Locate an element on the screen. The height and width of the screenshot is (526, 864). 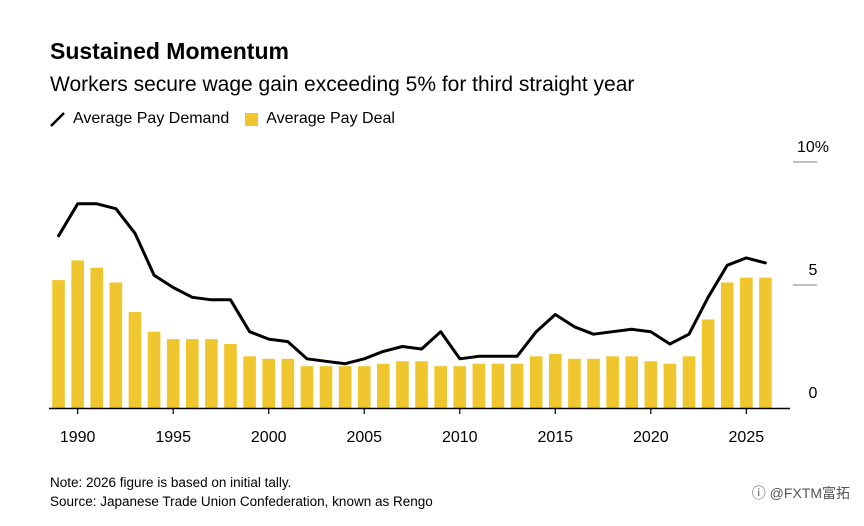
bar-1999 is located at coordinates (249, 382).